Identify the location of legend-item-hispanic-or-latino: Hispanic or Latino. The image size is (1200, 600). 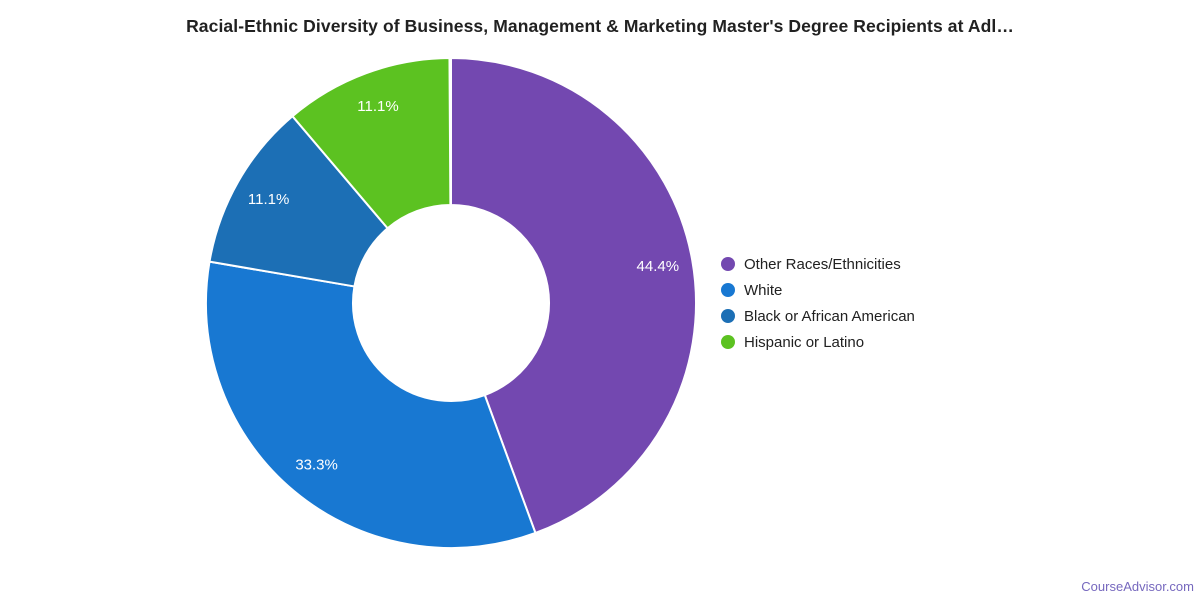
(818, 342).